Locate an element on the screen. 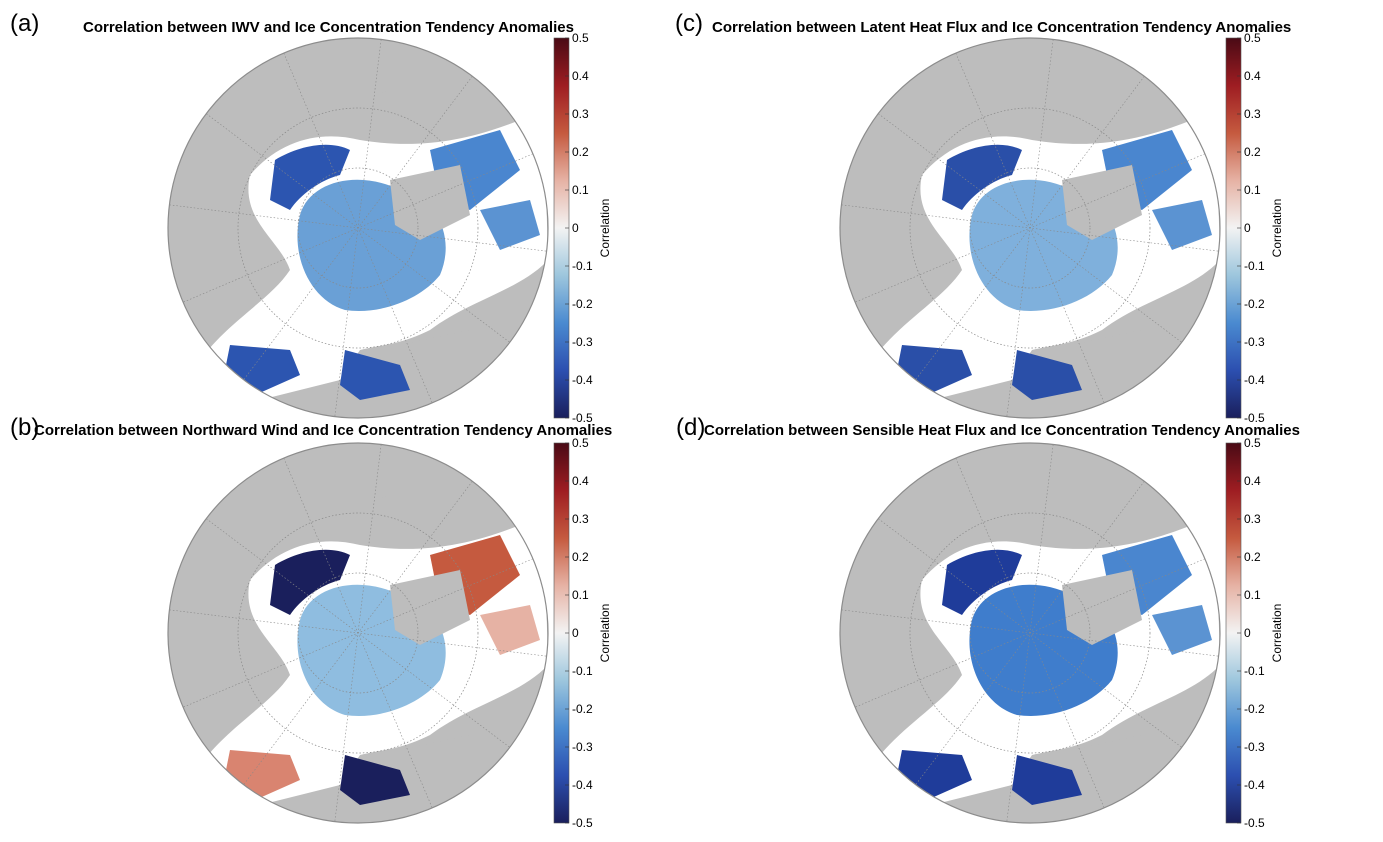  panel-letter: (d) is located at coordinates (691, 427).